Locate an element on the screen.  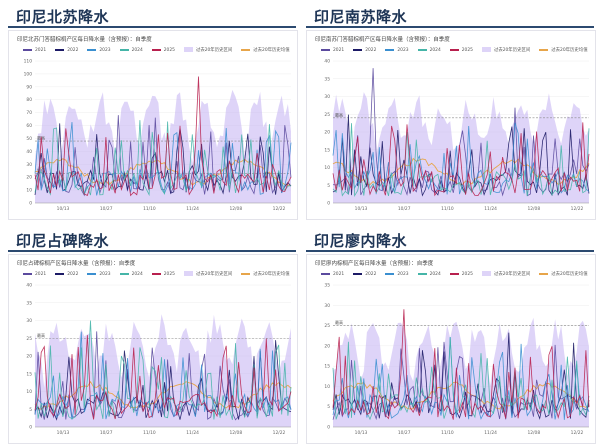
legend-label: 2024 is located at coordinates (435, 274).